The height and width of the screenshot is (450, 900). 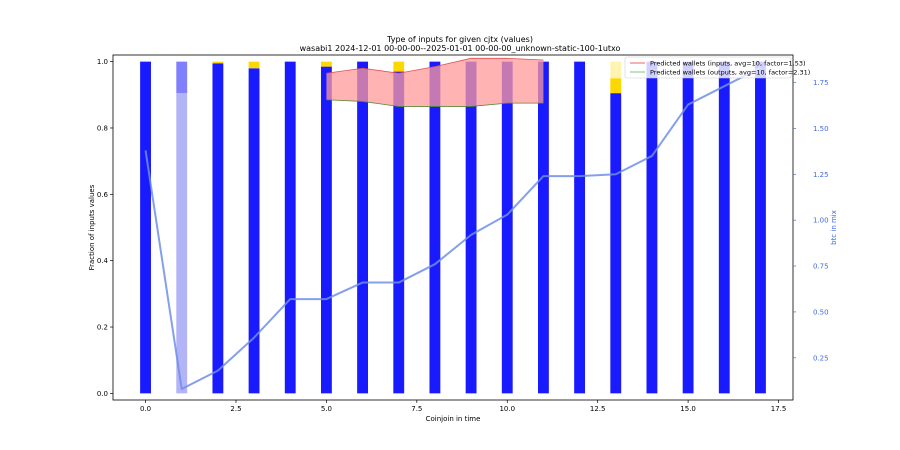 I want to click on chart-title: Type of inputs for given cjtx (values), so click(x=459, y=39).